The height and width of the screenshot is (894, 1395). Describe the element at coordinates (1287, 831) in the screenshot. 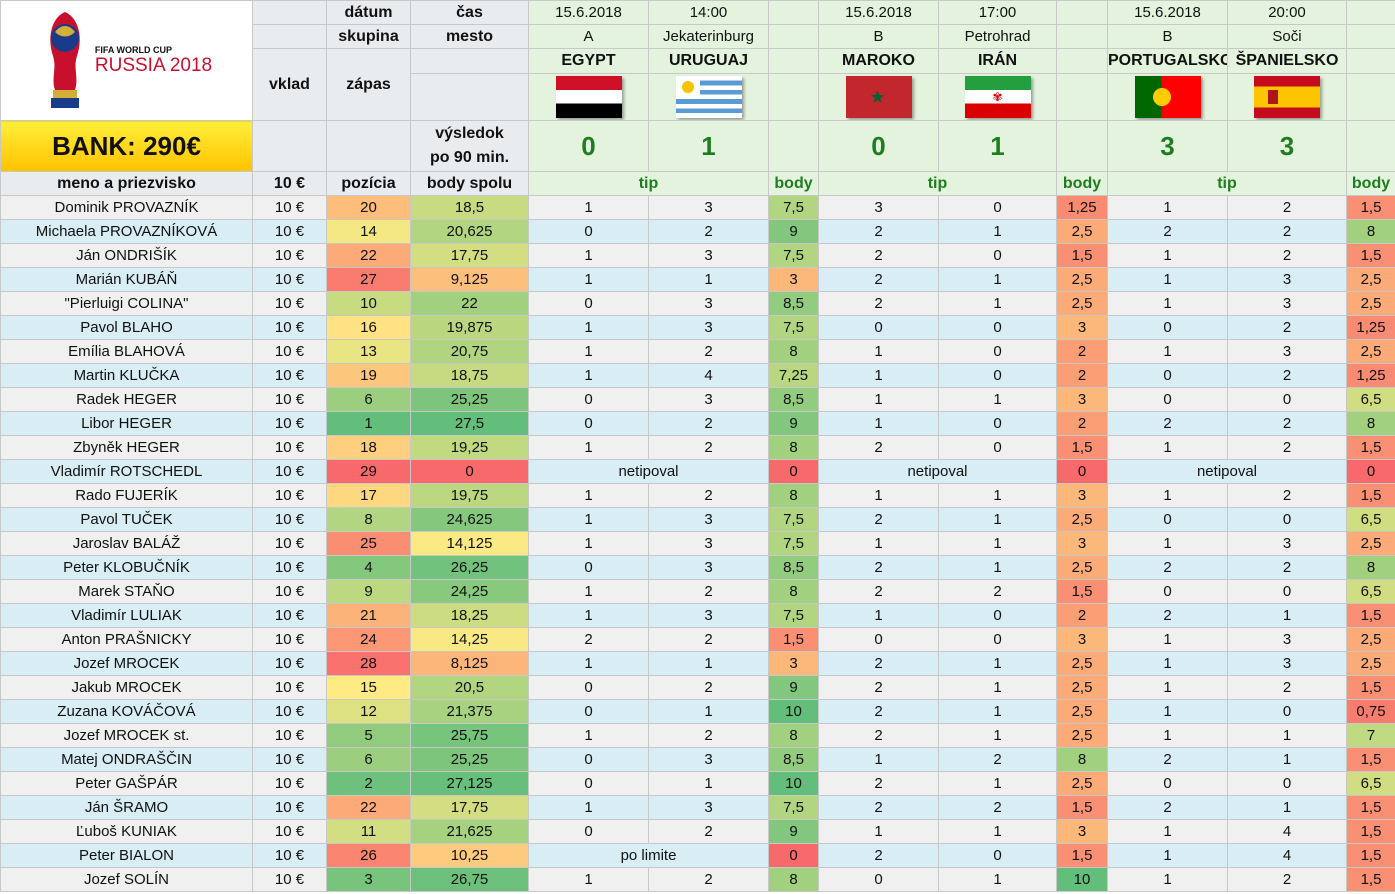

I see `match3-tip-away: 4` at that location.